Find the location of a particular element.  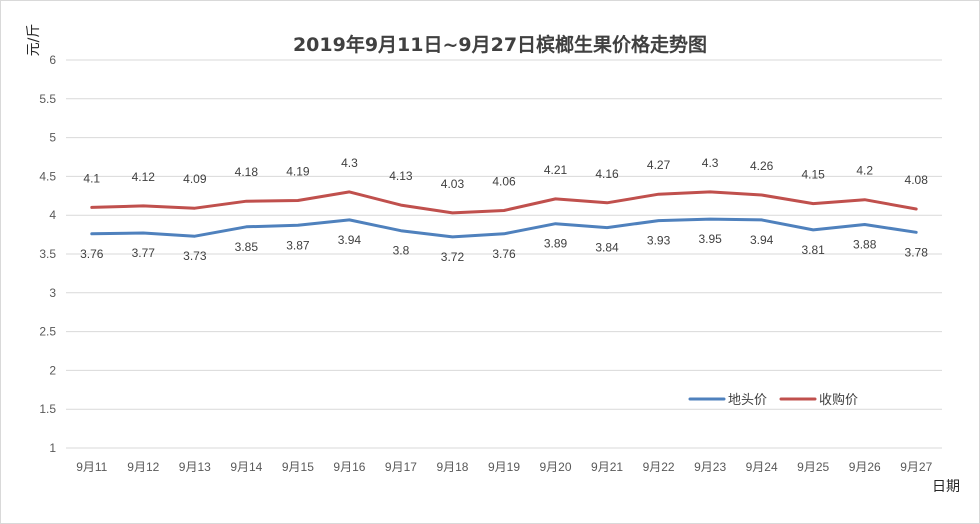

x-tick-label: 9月23 is located at coordinates (710, 467).